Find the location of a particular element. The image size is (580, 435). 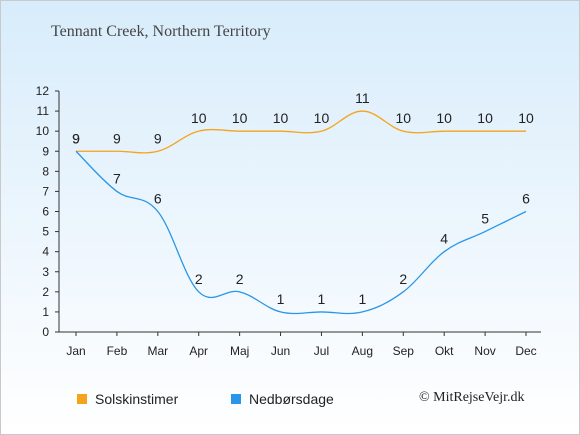

credit-text: © MitRejseVejr.dk is located at coordinates (472, 397).